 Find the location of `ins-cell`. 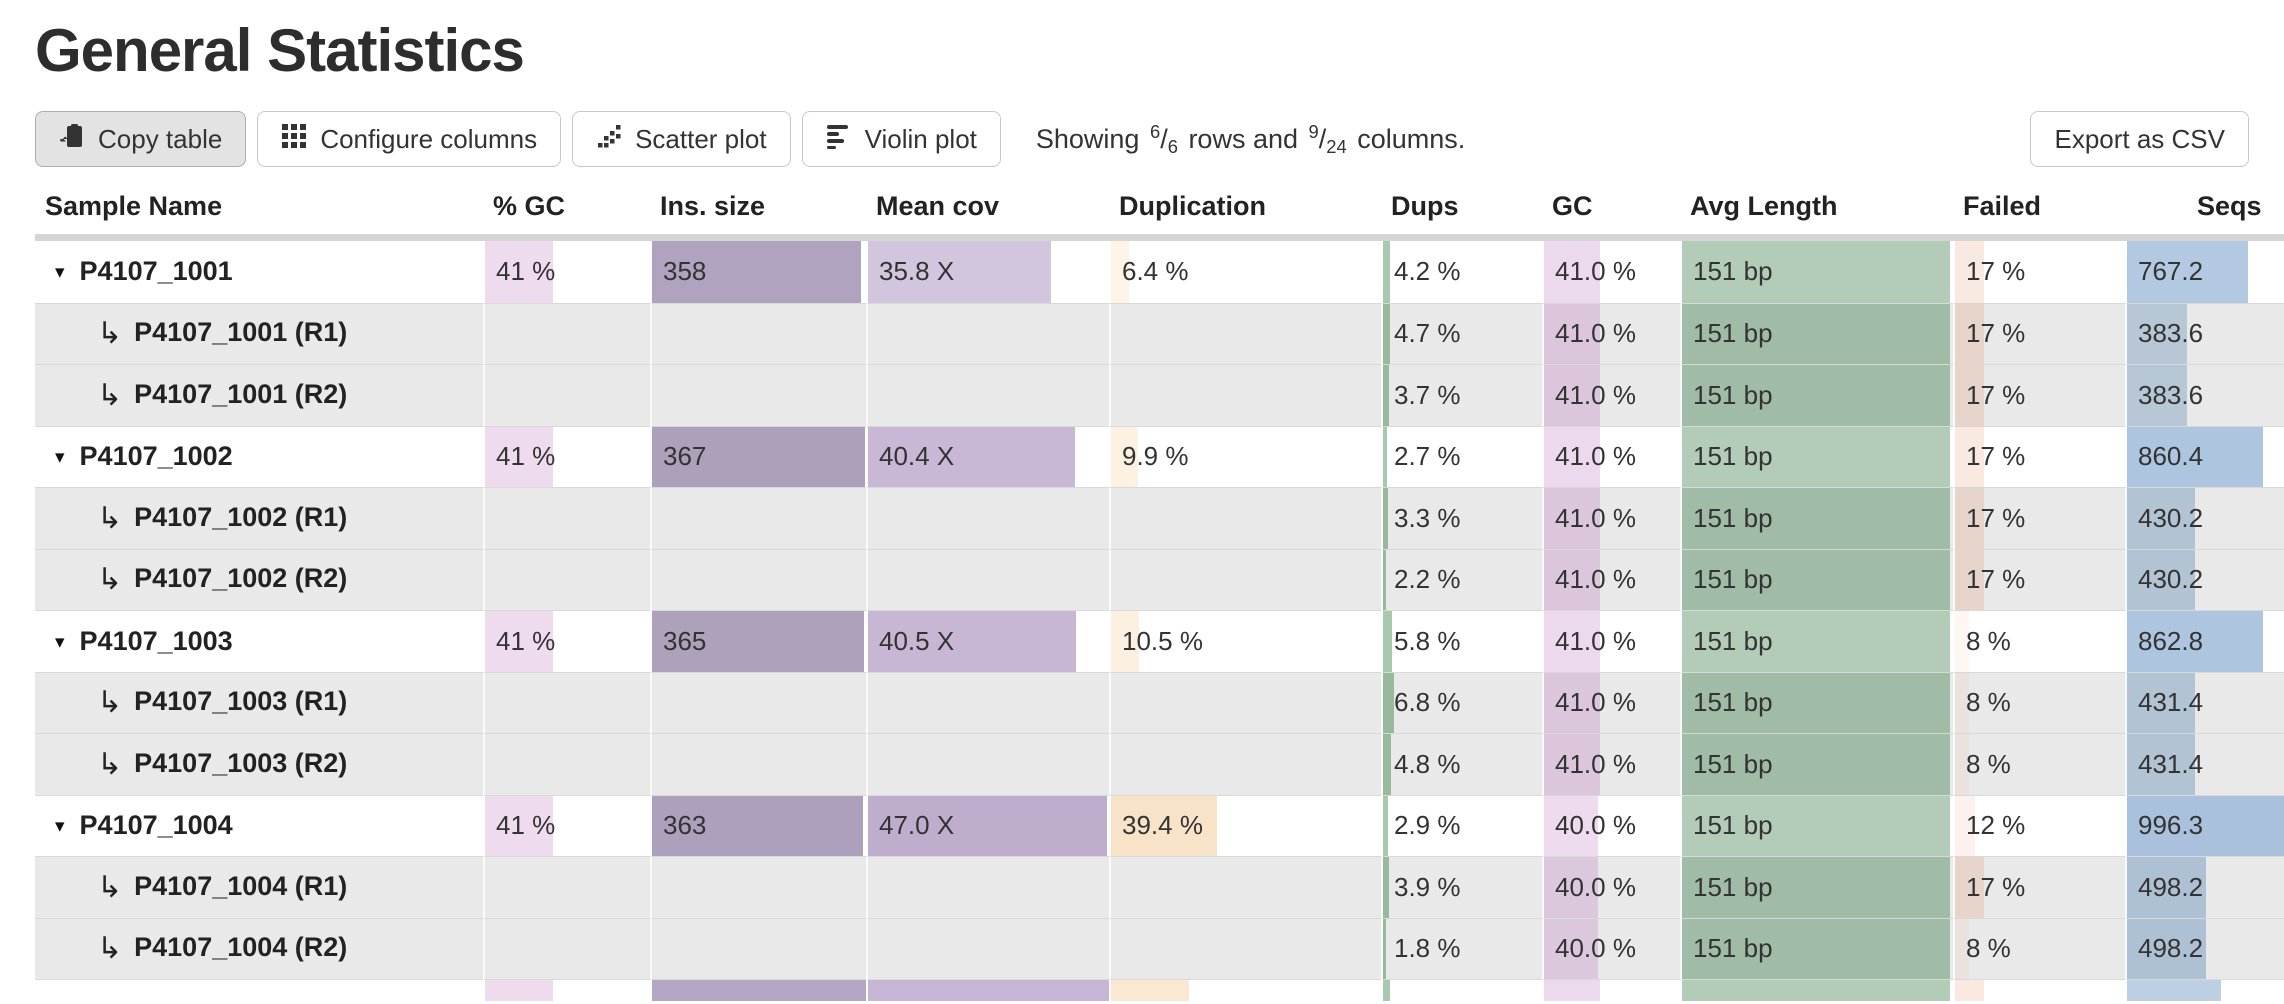

ins-cell is located at coordinates (758, 333).